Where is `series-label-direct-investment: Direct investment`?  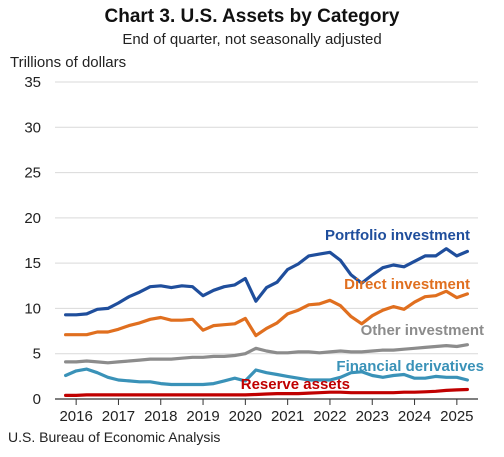 series-label-direct-investment: Direct investment is located at coordinates (407, 284).